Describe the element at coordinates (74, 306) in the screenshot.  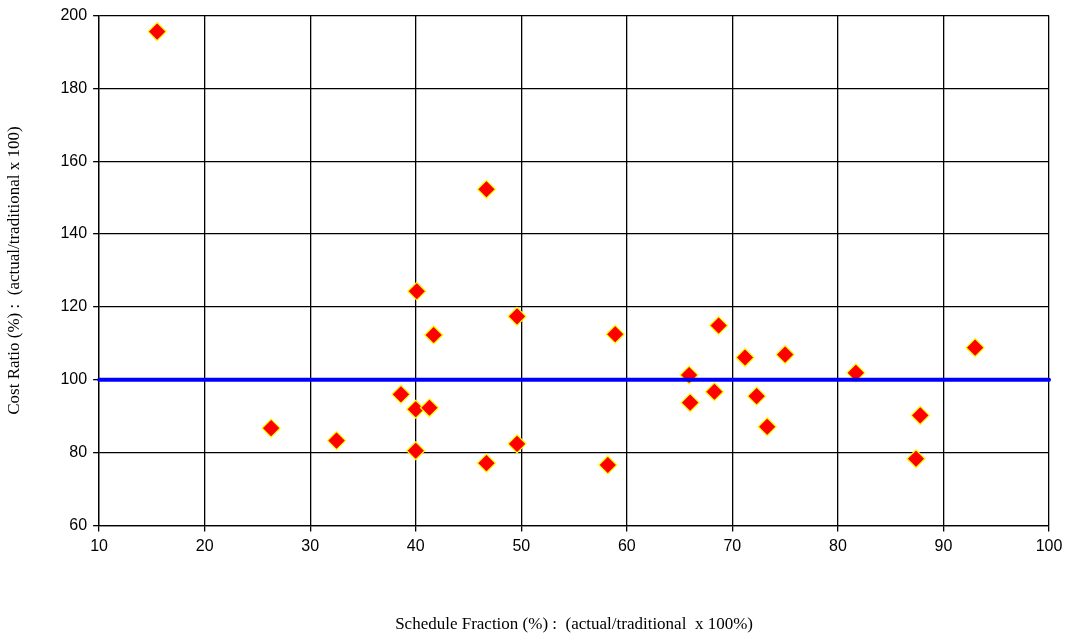
I see `y-tick-label: 120` at that location.